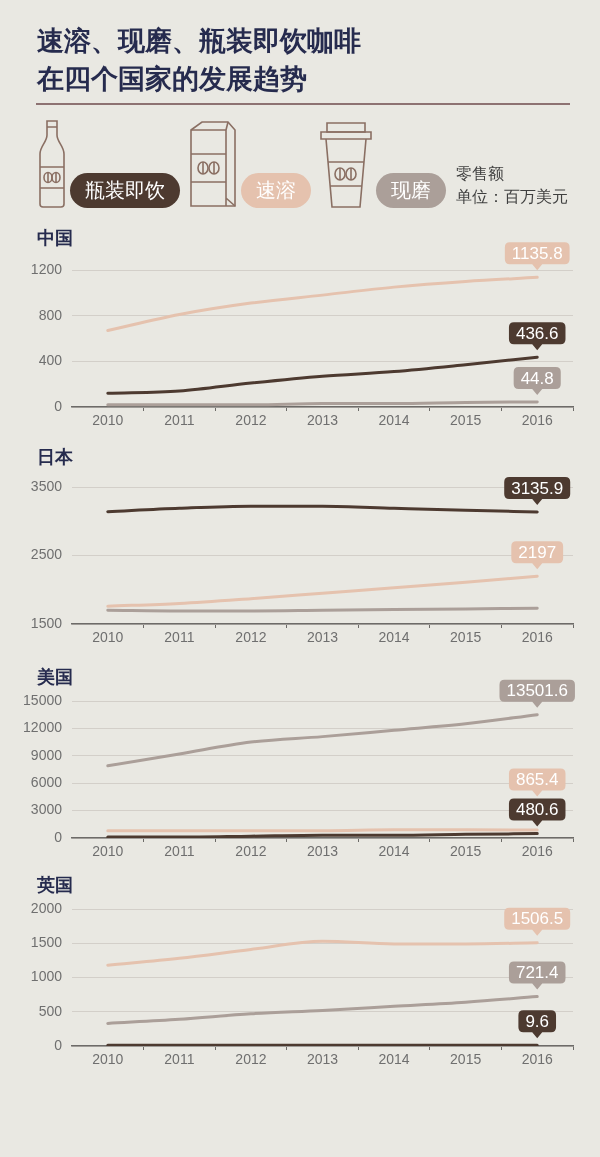 This screenshot has width=600, height=1157. Describe the element at coordinates (537, 691) in the screenshot. I see `data-label: 13501.6` at that location.